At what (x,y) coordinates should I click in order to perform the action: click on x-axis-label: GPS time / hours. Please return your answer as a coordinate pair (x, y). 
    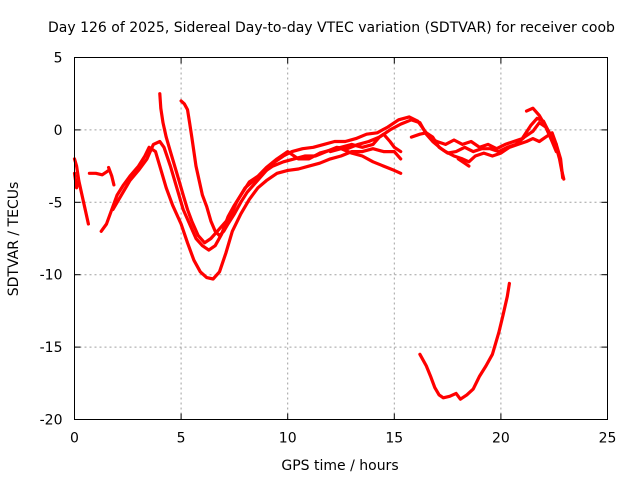
    Looking at the image, I should click on (339, 466).